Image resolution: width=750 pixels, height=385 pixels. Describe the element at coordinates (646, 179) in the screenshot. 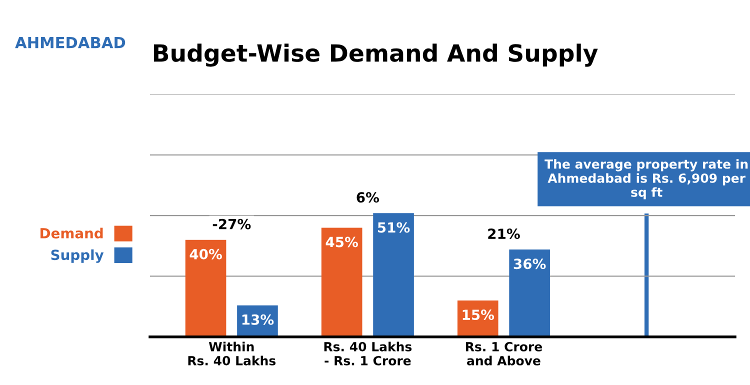

I see `annotation: The average property rate in Ahmedabad is Rs. 6,909 per sq ft` at that location.